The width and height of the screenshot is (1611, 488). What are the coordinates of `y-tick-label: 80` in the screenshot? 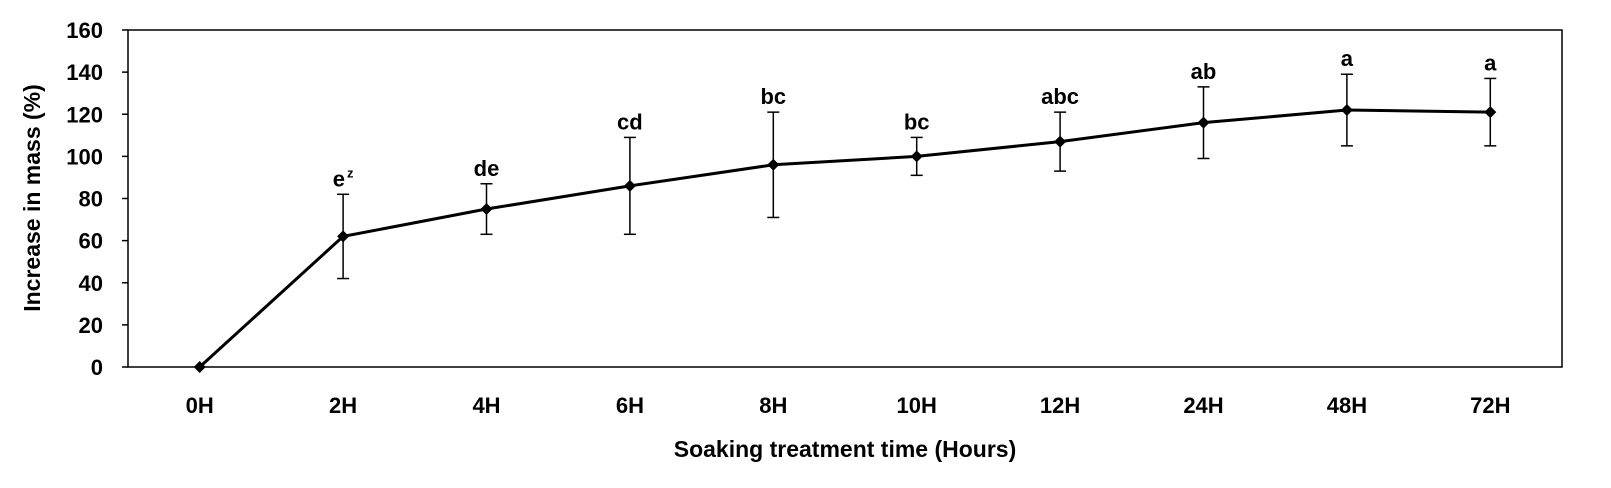 It's located at (91, 199).